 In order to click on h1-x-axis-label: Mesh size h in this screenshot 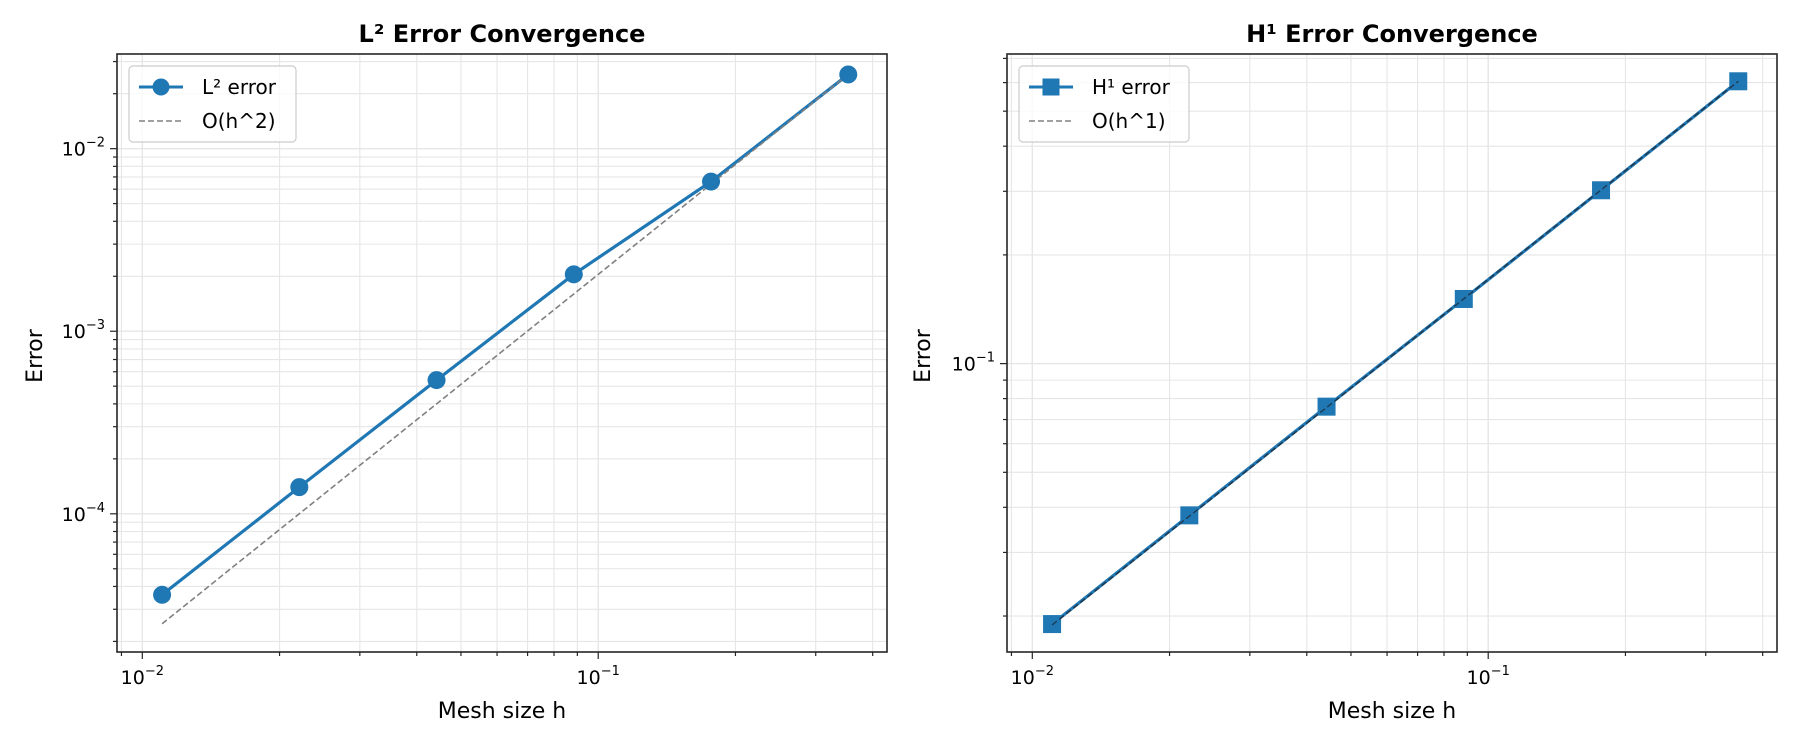, I will do `click(1392, 711)`.